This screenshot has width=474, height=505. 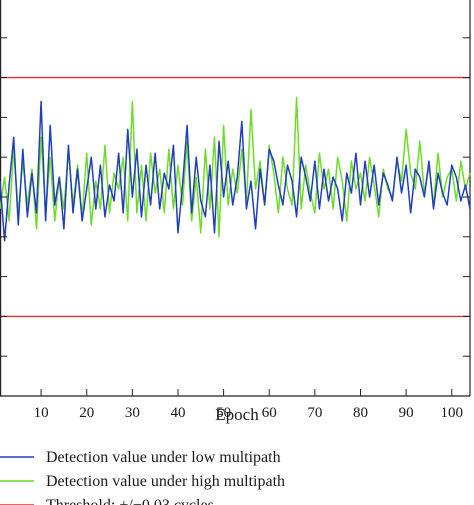 I want to click on x-tick-label: 80, so click(x=360, y=413).